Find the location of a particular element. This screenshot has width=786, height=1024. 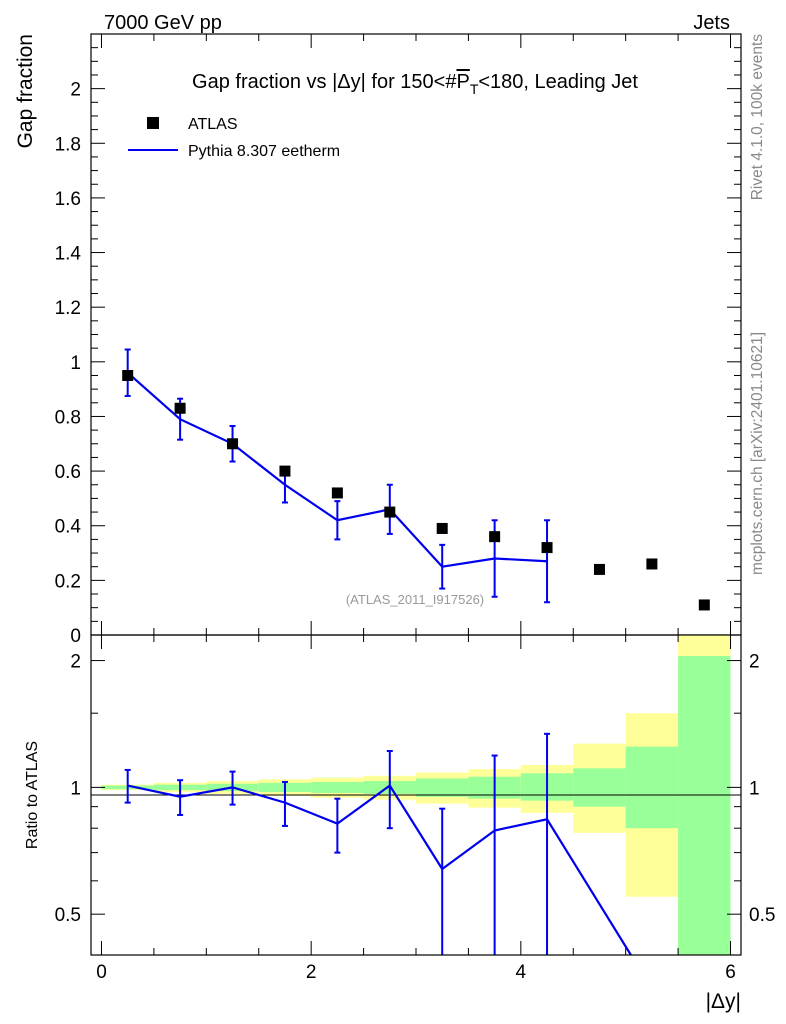

rivet-label: Rivet 4.1.0, 100k events is located at coordinates (757, 117).